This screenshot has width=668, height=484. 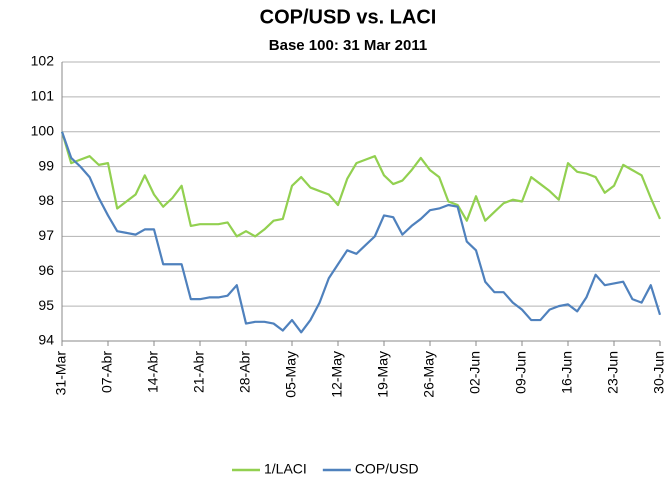 I want to click on x-tick-label: 31-Mar, so click(x=61, y=373).